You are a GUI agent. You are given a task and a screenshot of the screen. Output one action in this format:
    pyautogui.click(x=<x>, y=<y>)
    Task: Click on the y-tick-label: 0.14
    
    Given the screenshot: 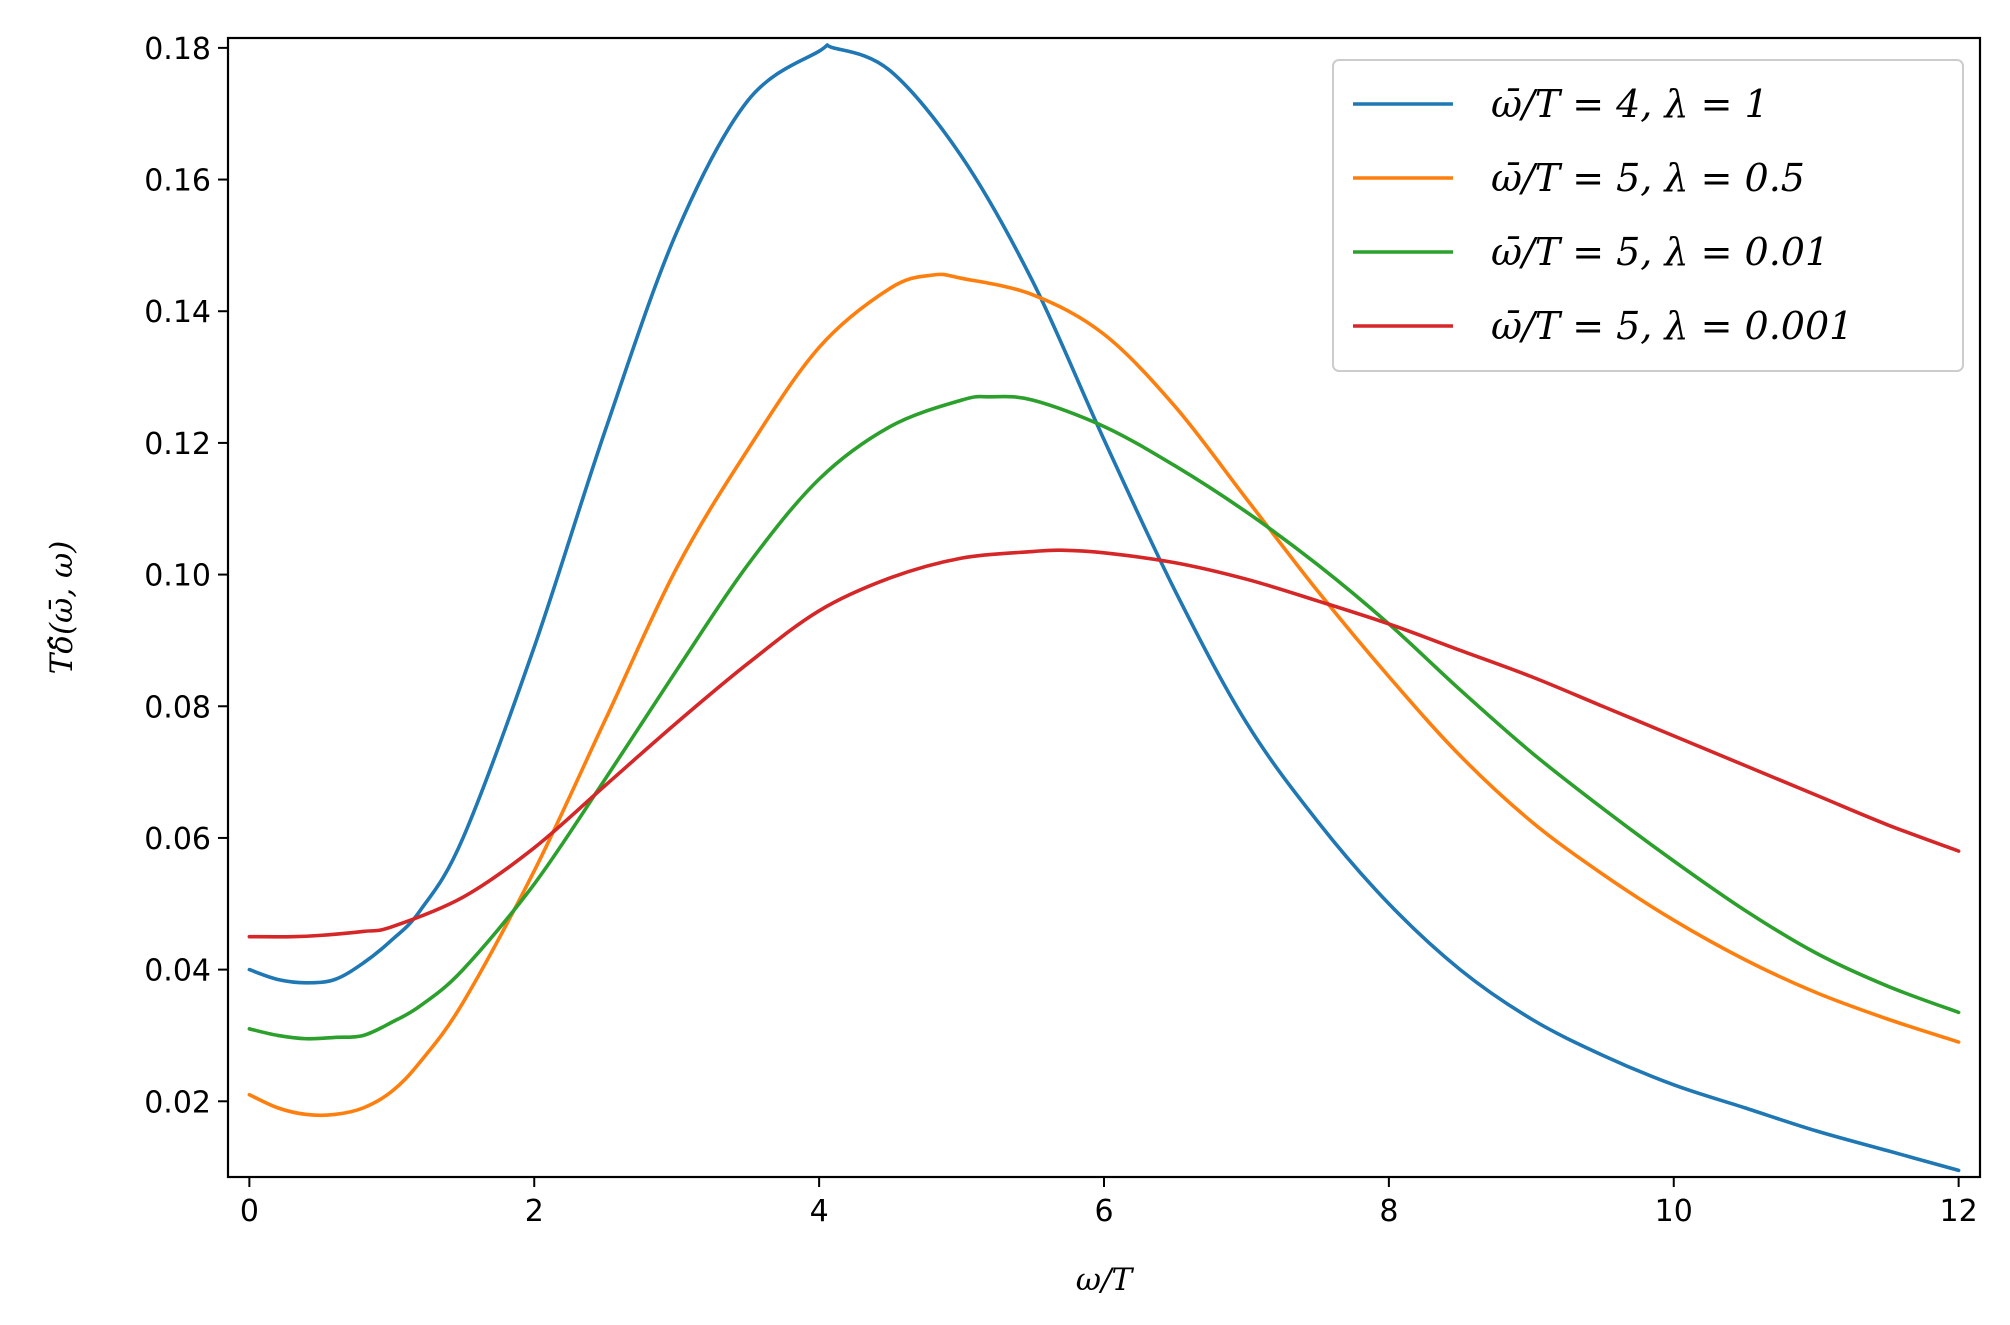 What is the action you would take?
    pyautogui.click(x=177, y=312)
    